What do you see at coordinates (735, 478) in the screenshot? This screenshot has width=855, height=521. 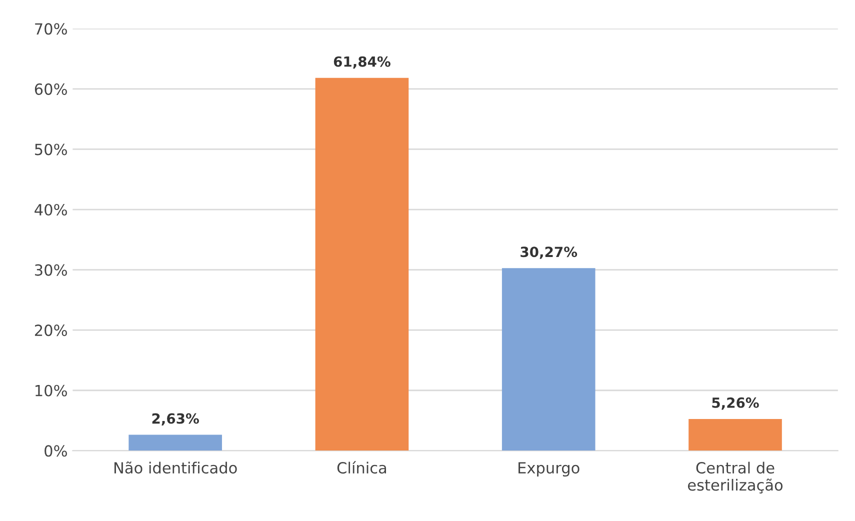 I see `x-tick-label: Central de esterilização` at bounding box center [735, 478].